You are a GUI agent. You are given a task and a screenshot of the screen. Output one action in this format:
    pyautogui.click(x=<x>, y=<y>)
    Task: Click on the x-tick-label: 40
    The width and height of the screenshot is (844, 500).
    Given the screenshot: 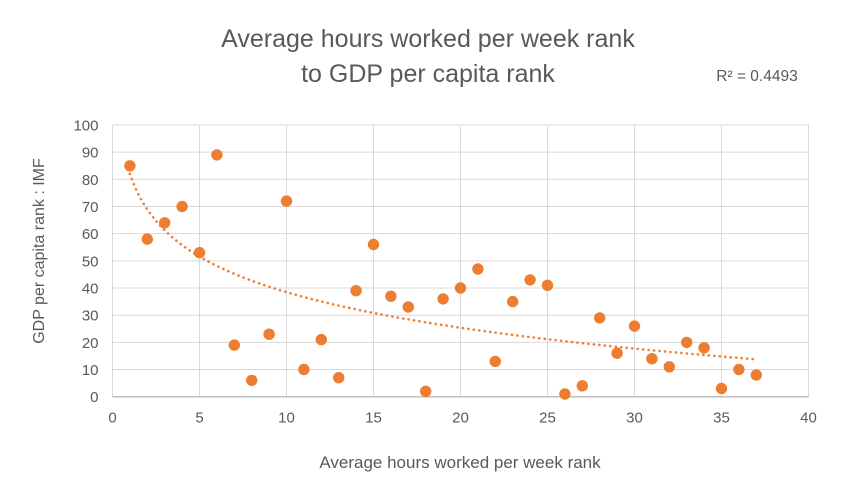 What is the action you would take?
    pyautogui.click(x=808, y=418)
    